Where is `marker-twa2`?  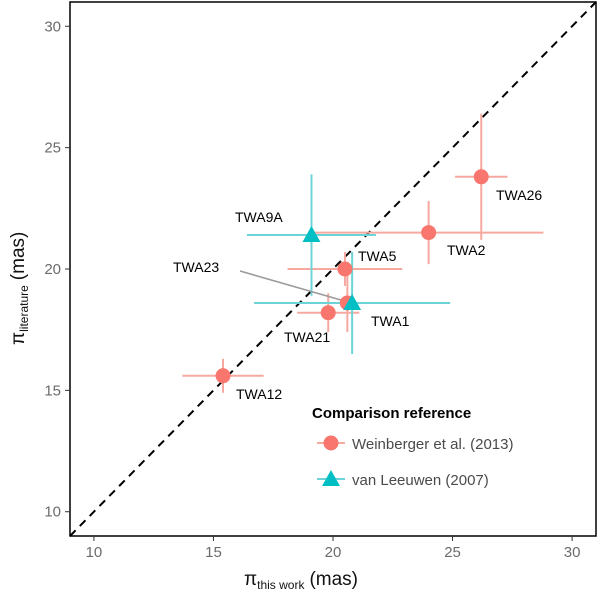
marker-twa2 is located at coordinates (429, 233).